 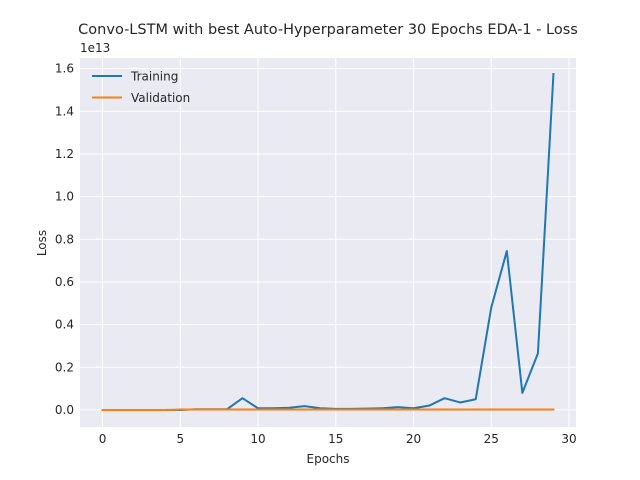 What do you see at coordinates (160, 98) in the screenshot?
I see `legend-label-validation: Validation` at bounding box center [160, 98].